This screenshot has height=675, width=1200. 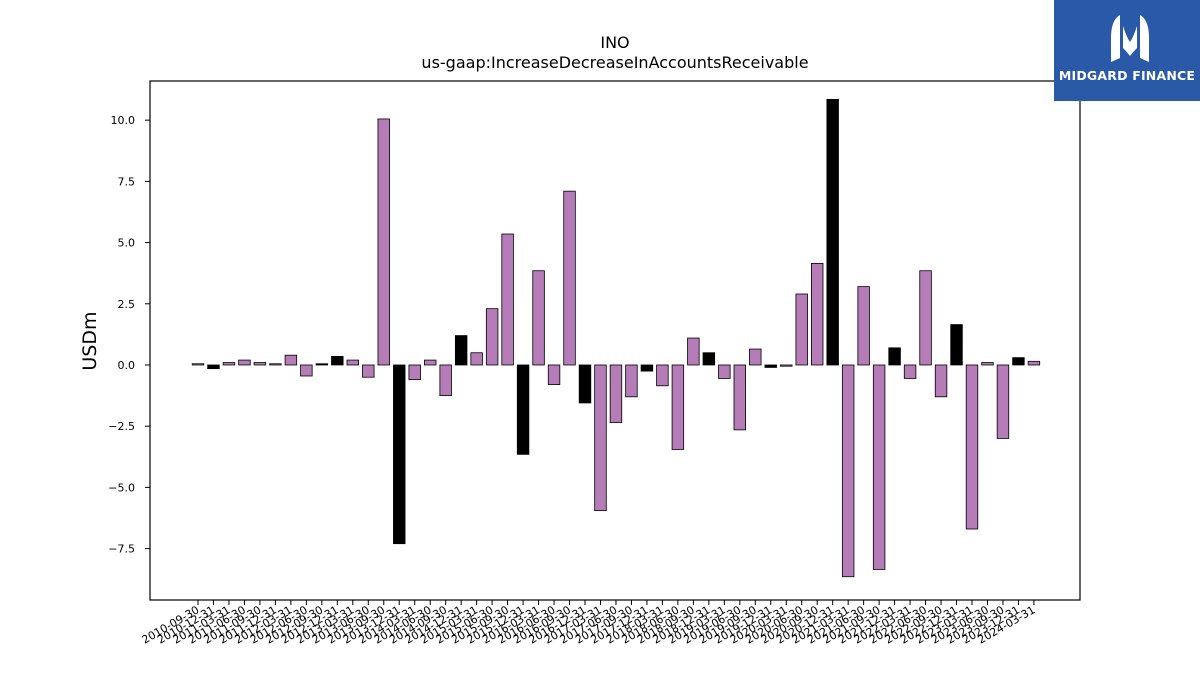 I want to click on y-tick-label: −5.0, so click(x=121, y=487).